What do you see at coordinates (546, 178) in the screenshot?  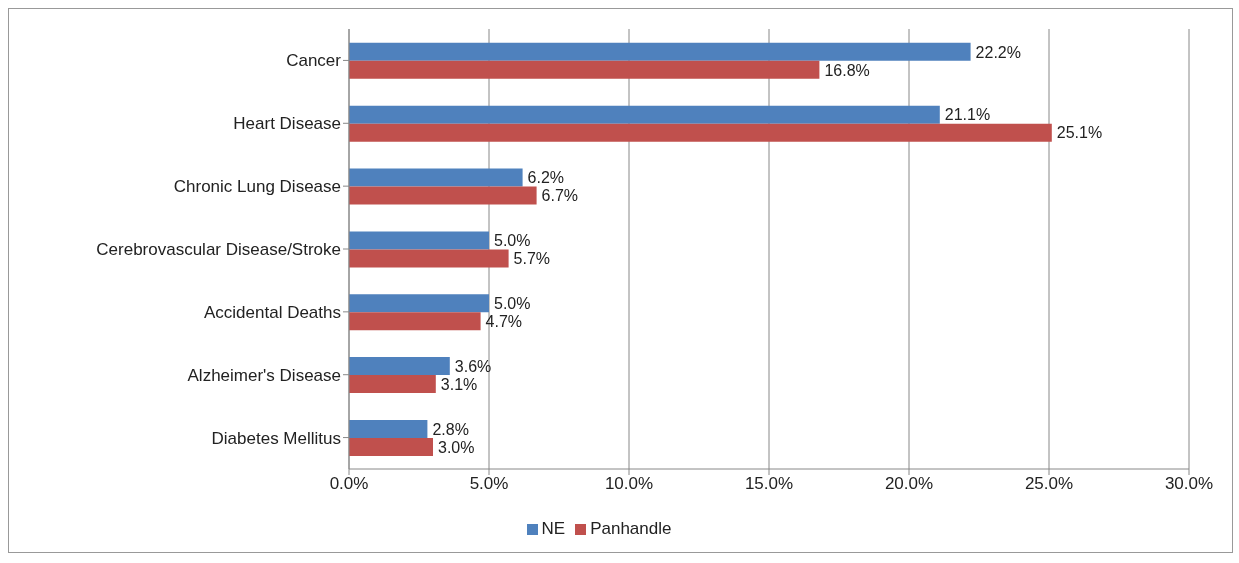 I see `data-label: 6.2%` at bounding box center [546, 178].